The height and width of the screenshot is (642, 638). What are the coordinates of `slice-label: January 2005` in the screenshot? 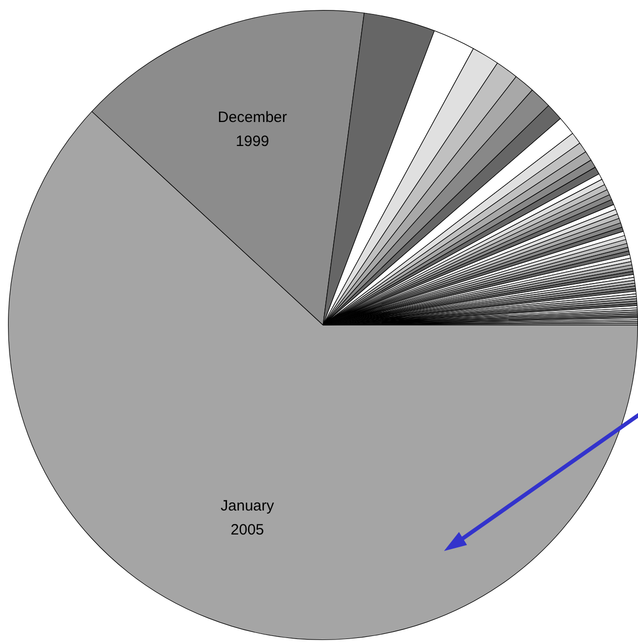 It's located at (247, 518).